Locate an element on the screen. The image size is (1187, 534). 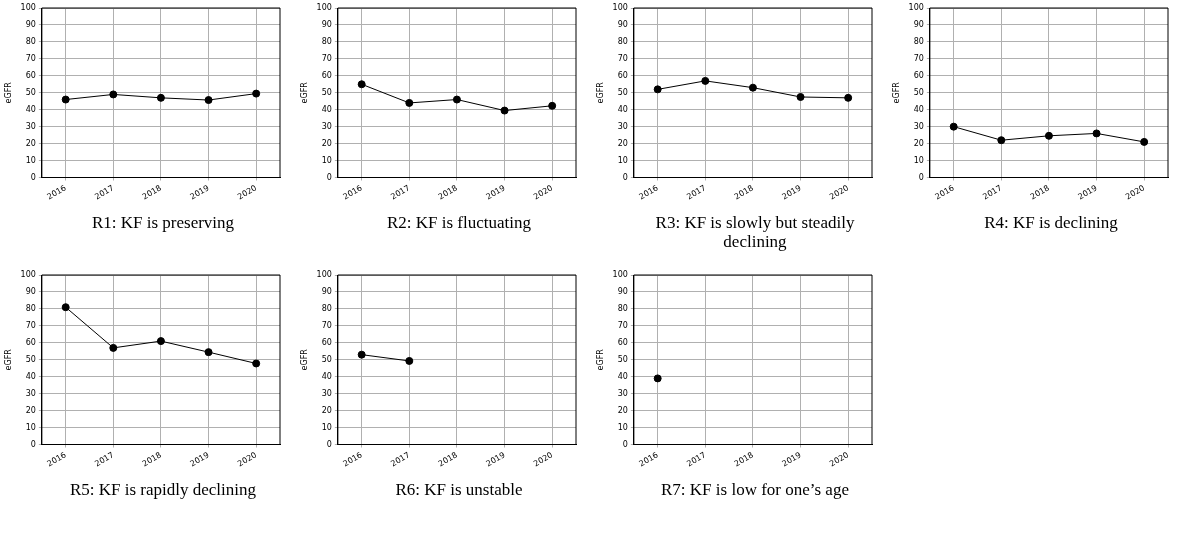
text: R3: KF is slowly but steadily declining is located at coordinates (755, 232).